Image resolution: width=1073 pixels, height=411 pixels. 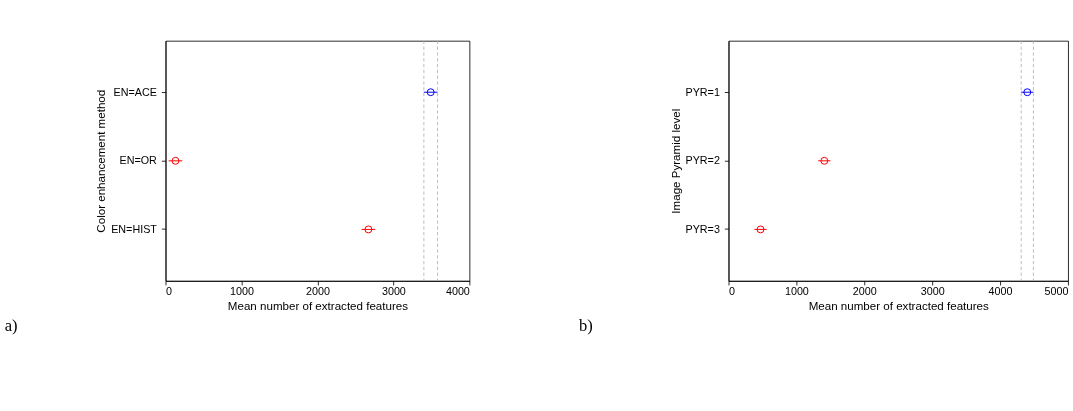 I want to click on y-axis-title: Image Pyramid level, so click(x=675, y=161).